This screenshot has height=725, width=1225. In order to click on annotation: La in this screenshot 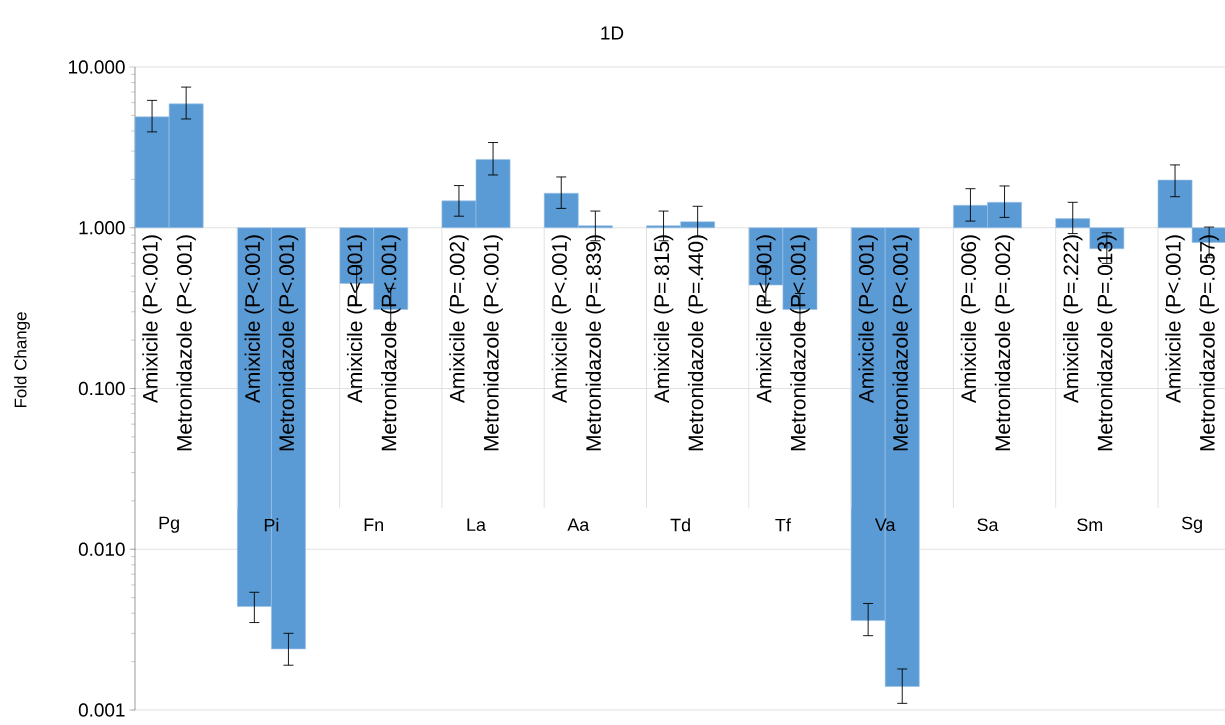, I will do `click(476, 525)`.